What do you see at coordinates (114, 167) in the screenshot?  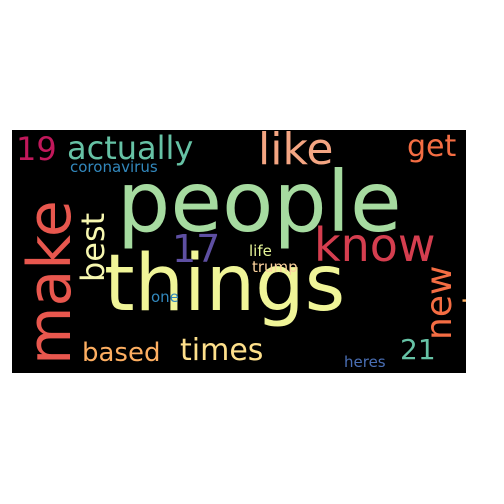 I see `word-coronavirus: coronavirus` at bounding box center [114, 167].